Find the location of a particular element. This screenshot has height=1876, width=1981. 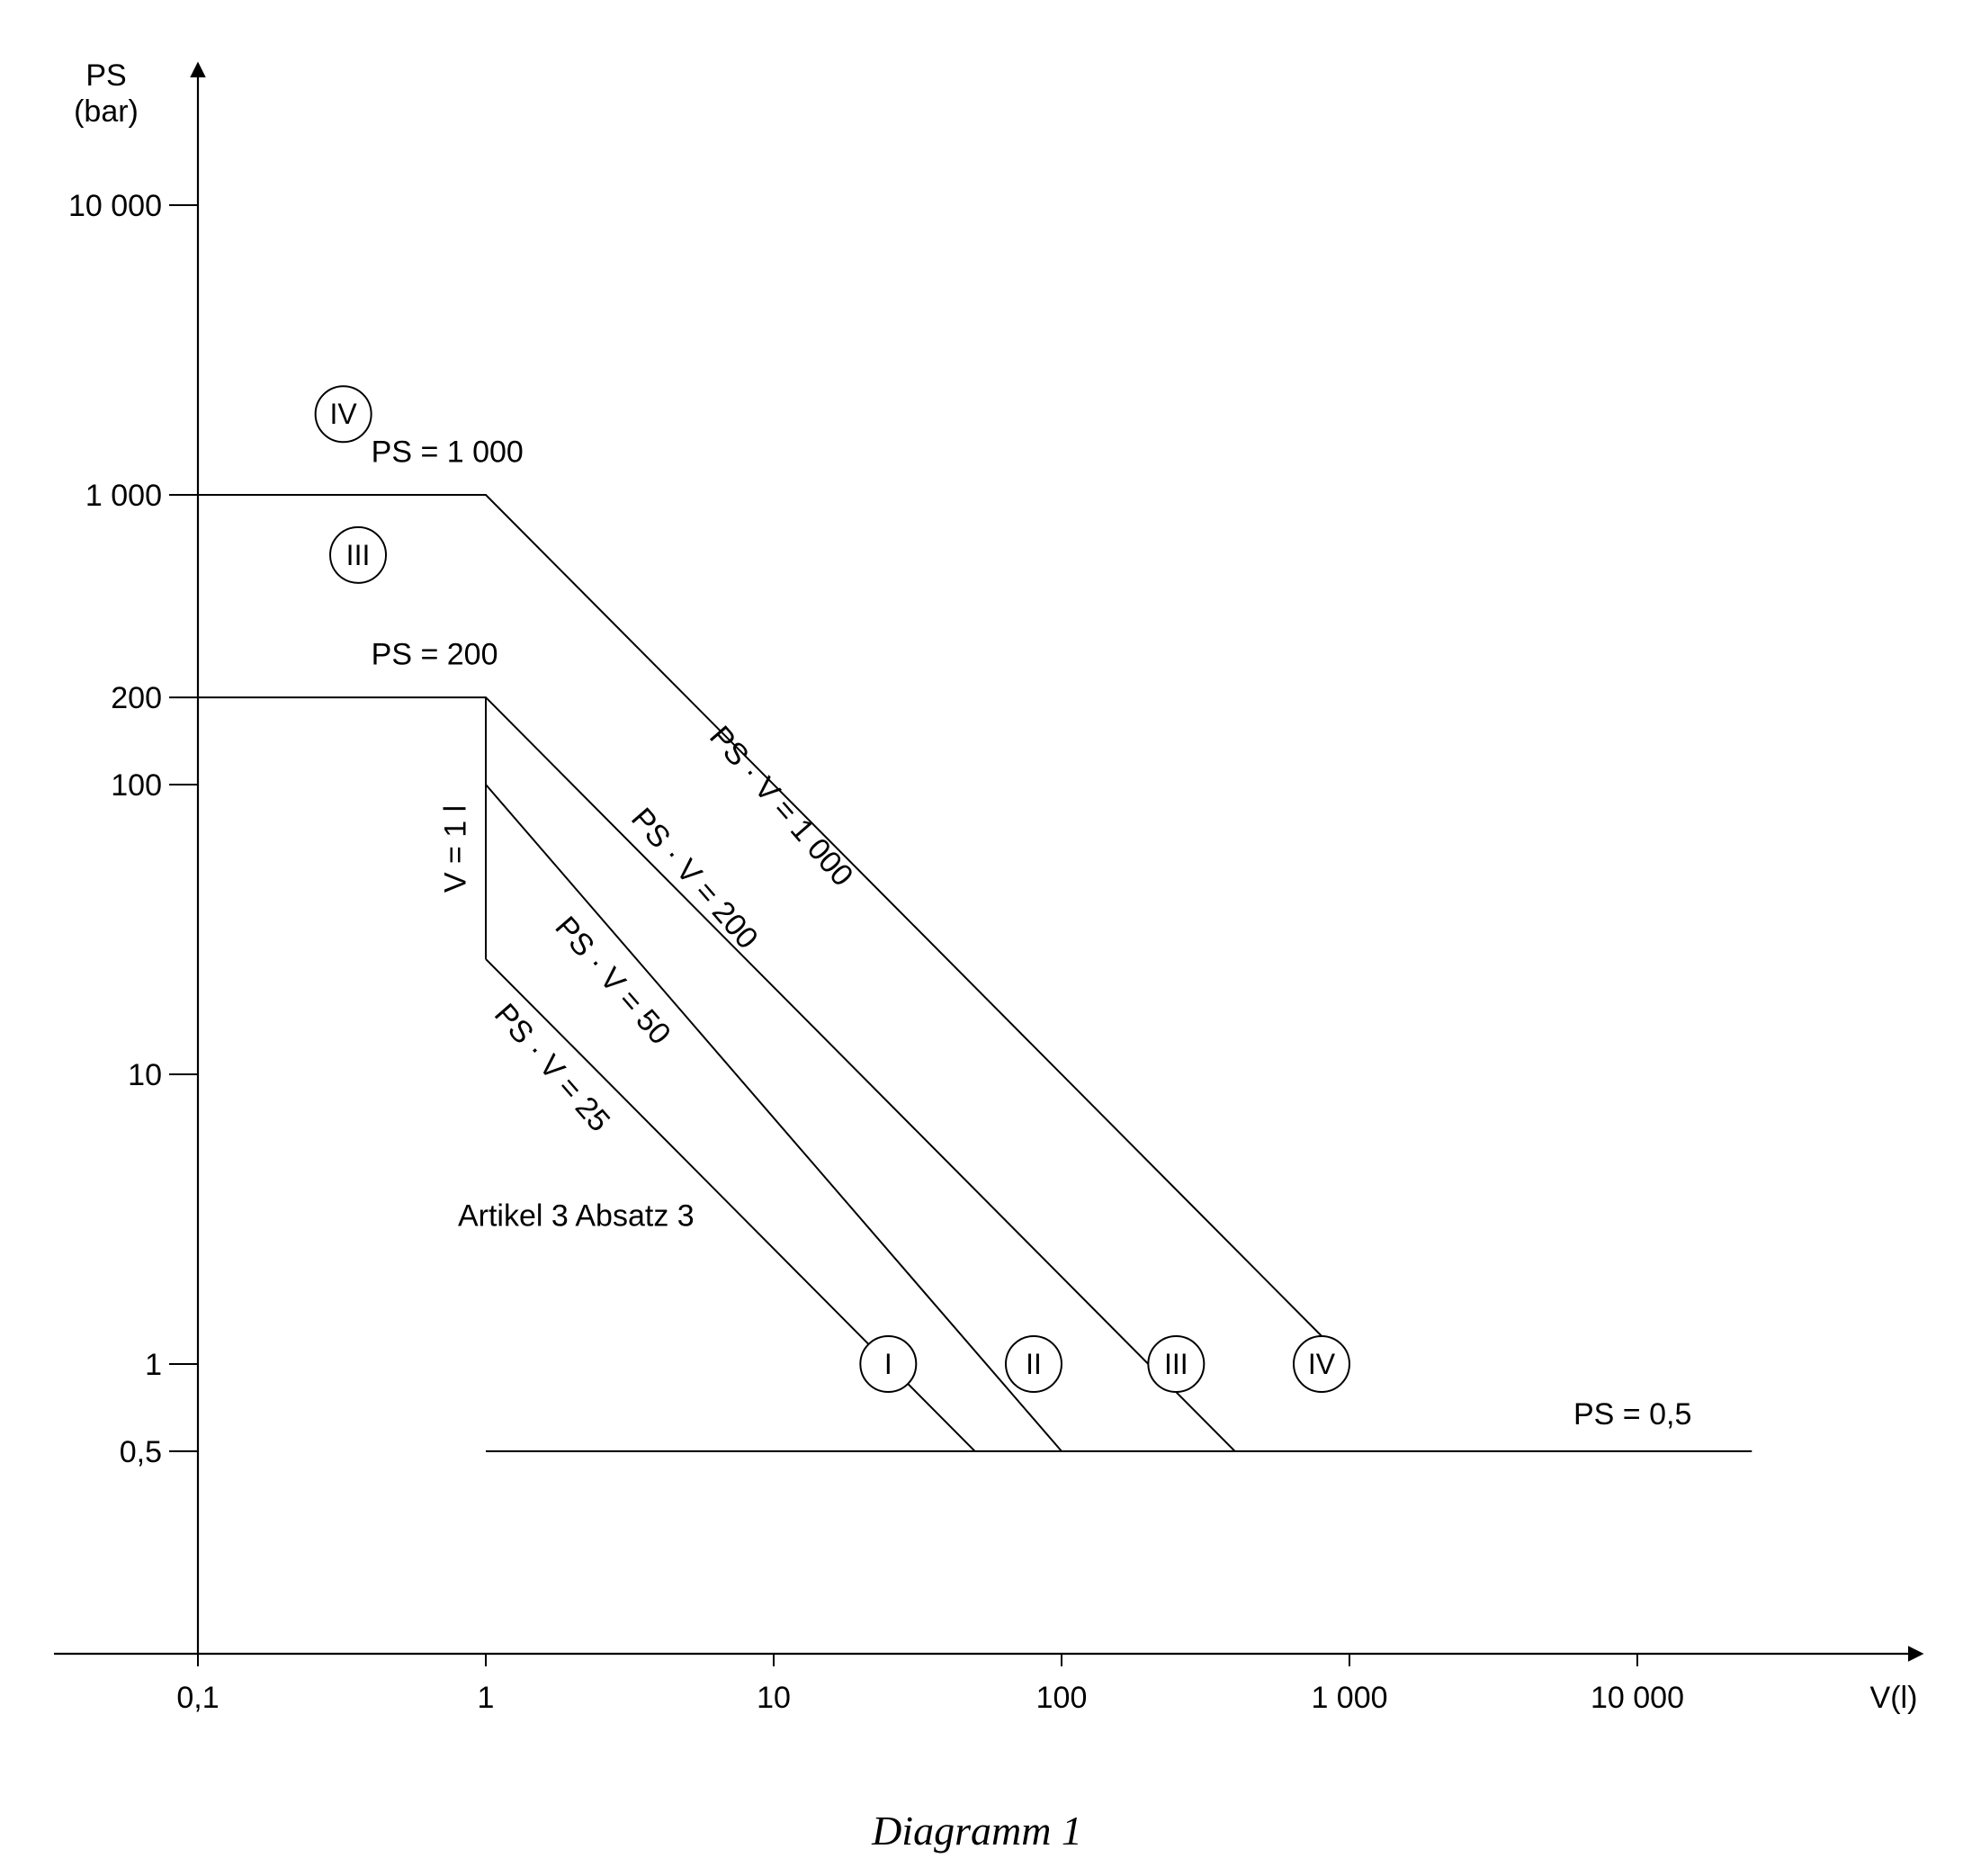

annotation-label: PS = 1 000 is located at coordinates (448, 452).